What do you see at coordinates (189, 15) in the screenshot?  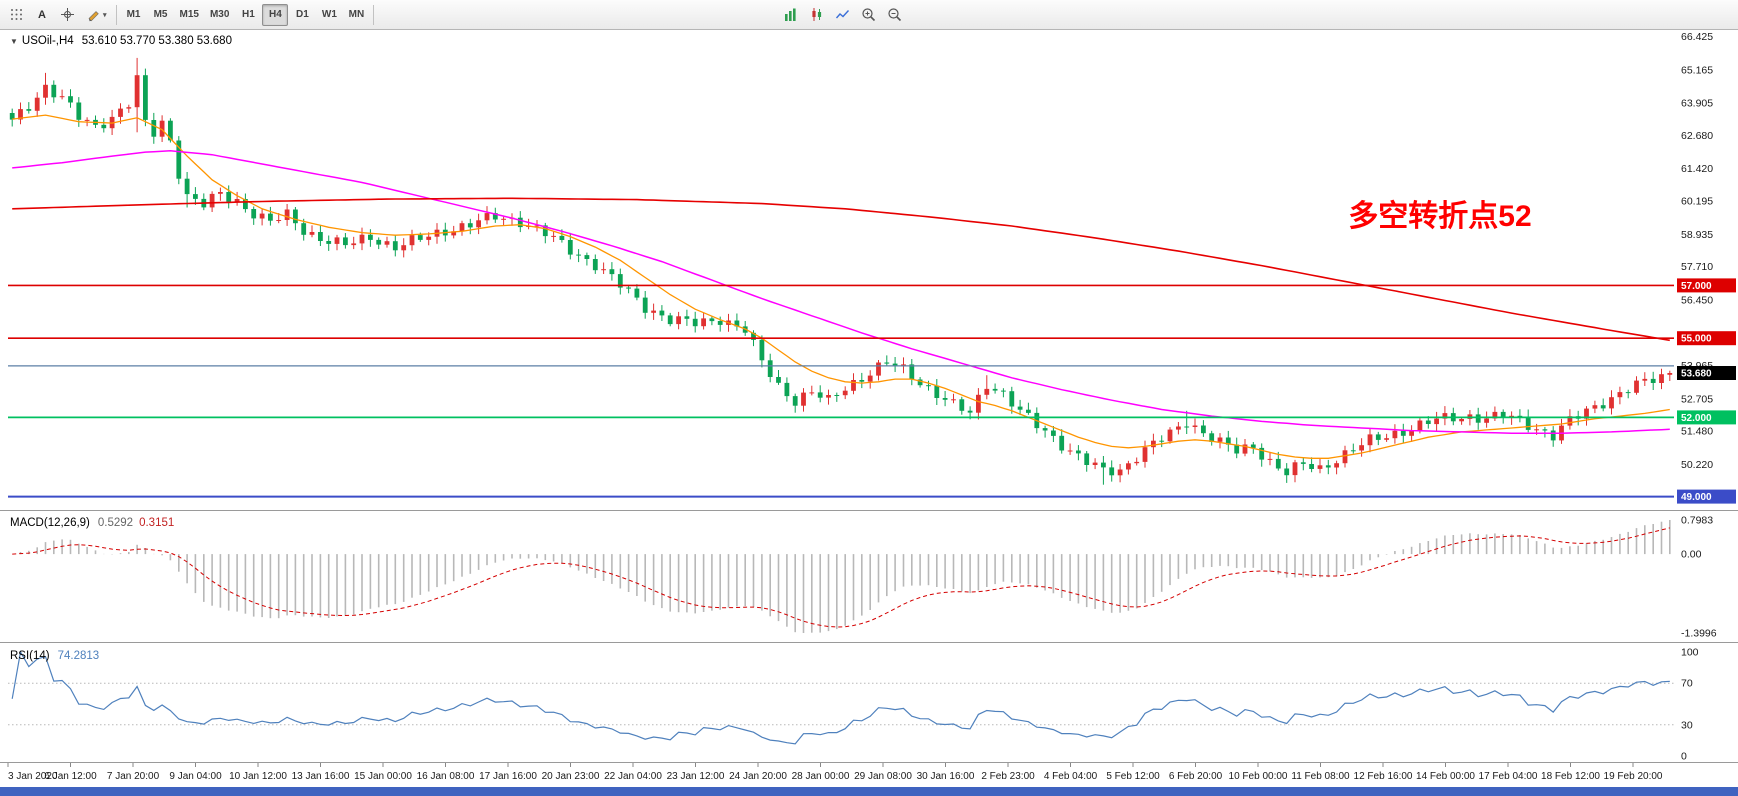 I see `timeframe-m15-button: M15` at bounding box center [189, 15].